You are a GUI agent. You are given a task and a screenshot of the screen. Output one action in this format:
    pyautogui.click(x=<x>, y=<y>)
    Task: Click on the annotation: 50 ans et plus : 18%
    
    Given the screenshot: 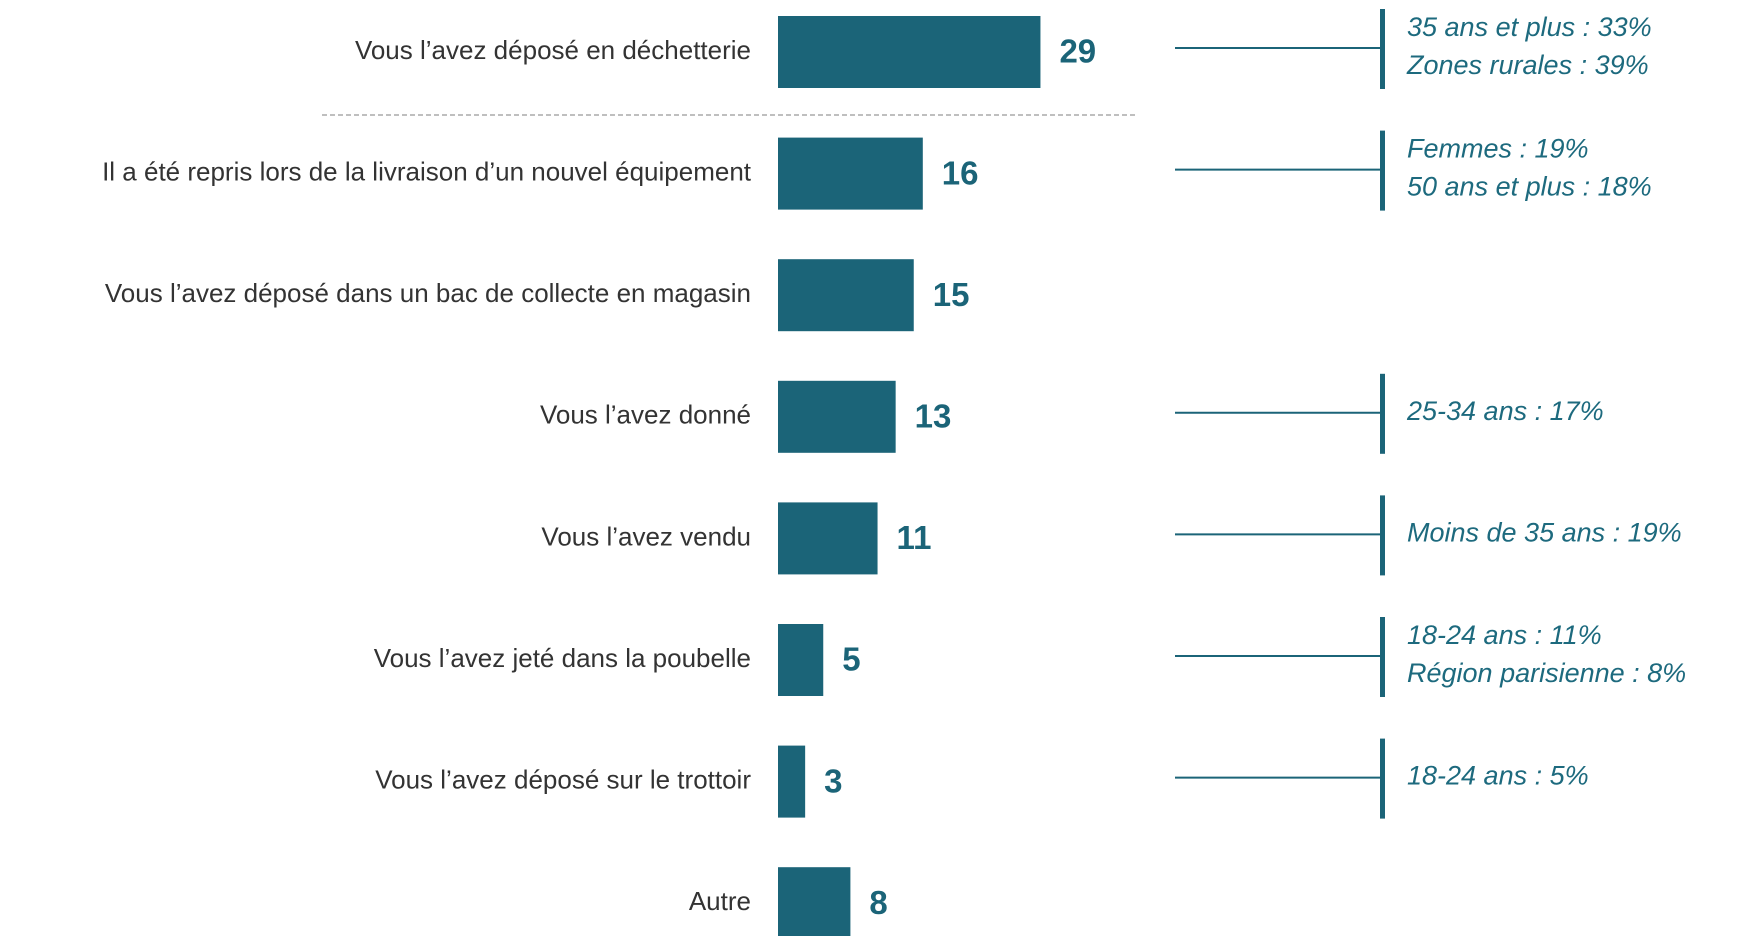 What is the action you would take?
    pyautogui.click(x=1529, y=187)
    